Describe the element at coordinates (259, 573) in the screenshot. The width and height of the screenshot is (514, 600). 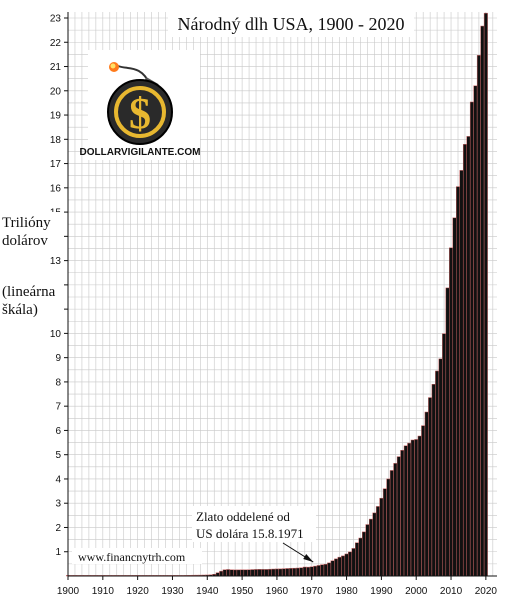
I see `bar-1955` at that location.